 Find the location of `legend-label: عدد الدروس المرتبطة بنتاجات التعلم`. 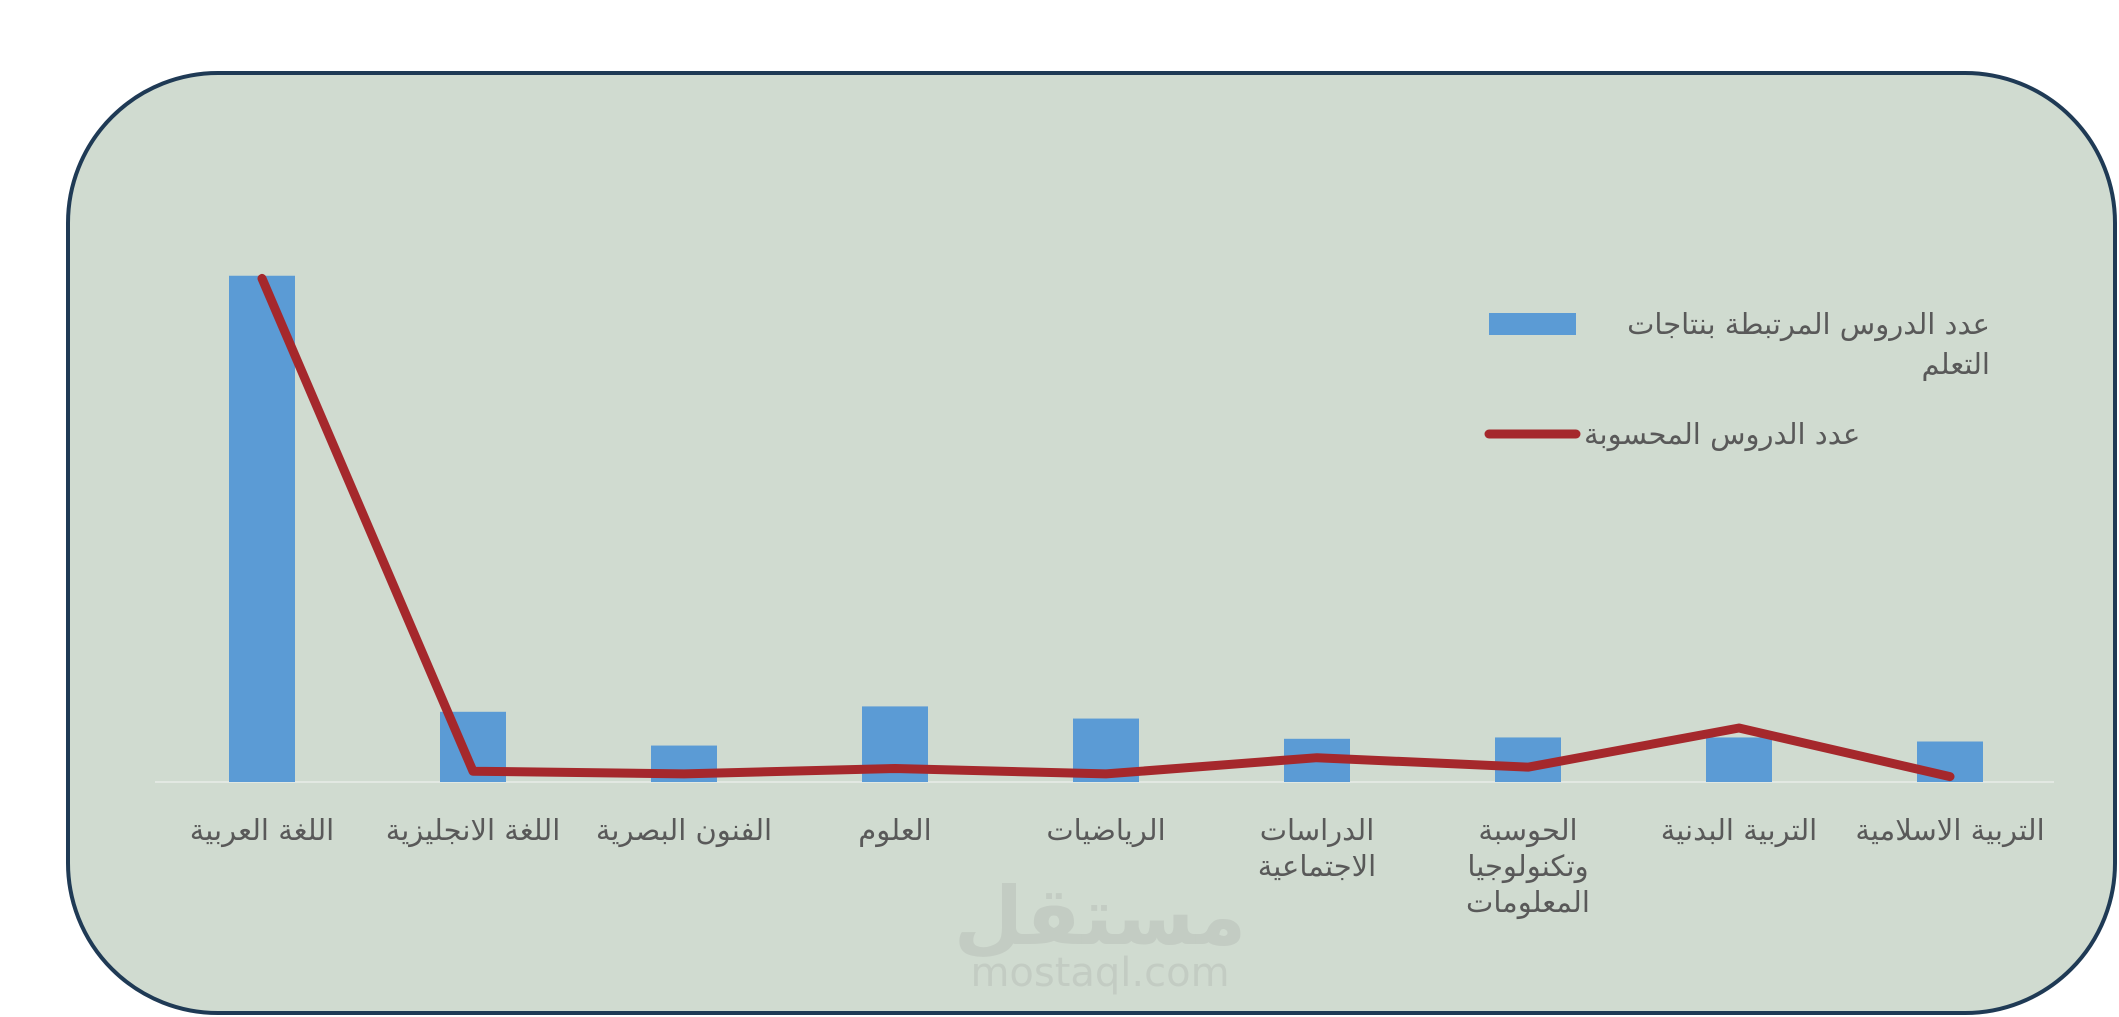

legend-label: عدد الدروس المرتبطة بنتاجات التعلم is located at coordinates (1808, 344).